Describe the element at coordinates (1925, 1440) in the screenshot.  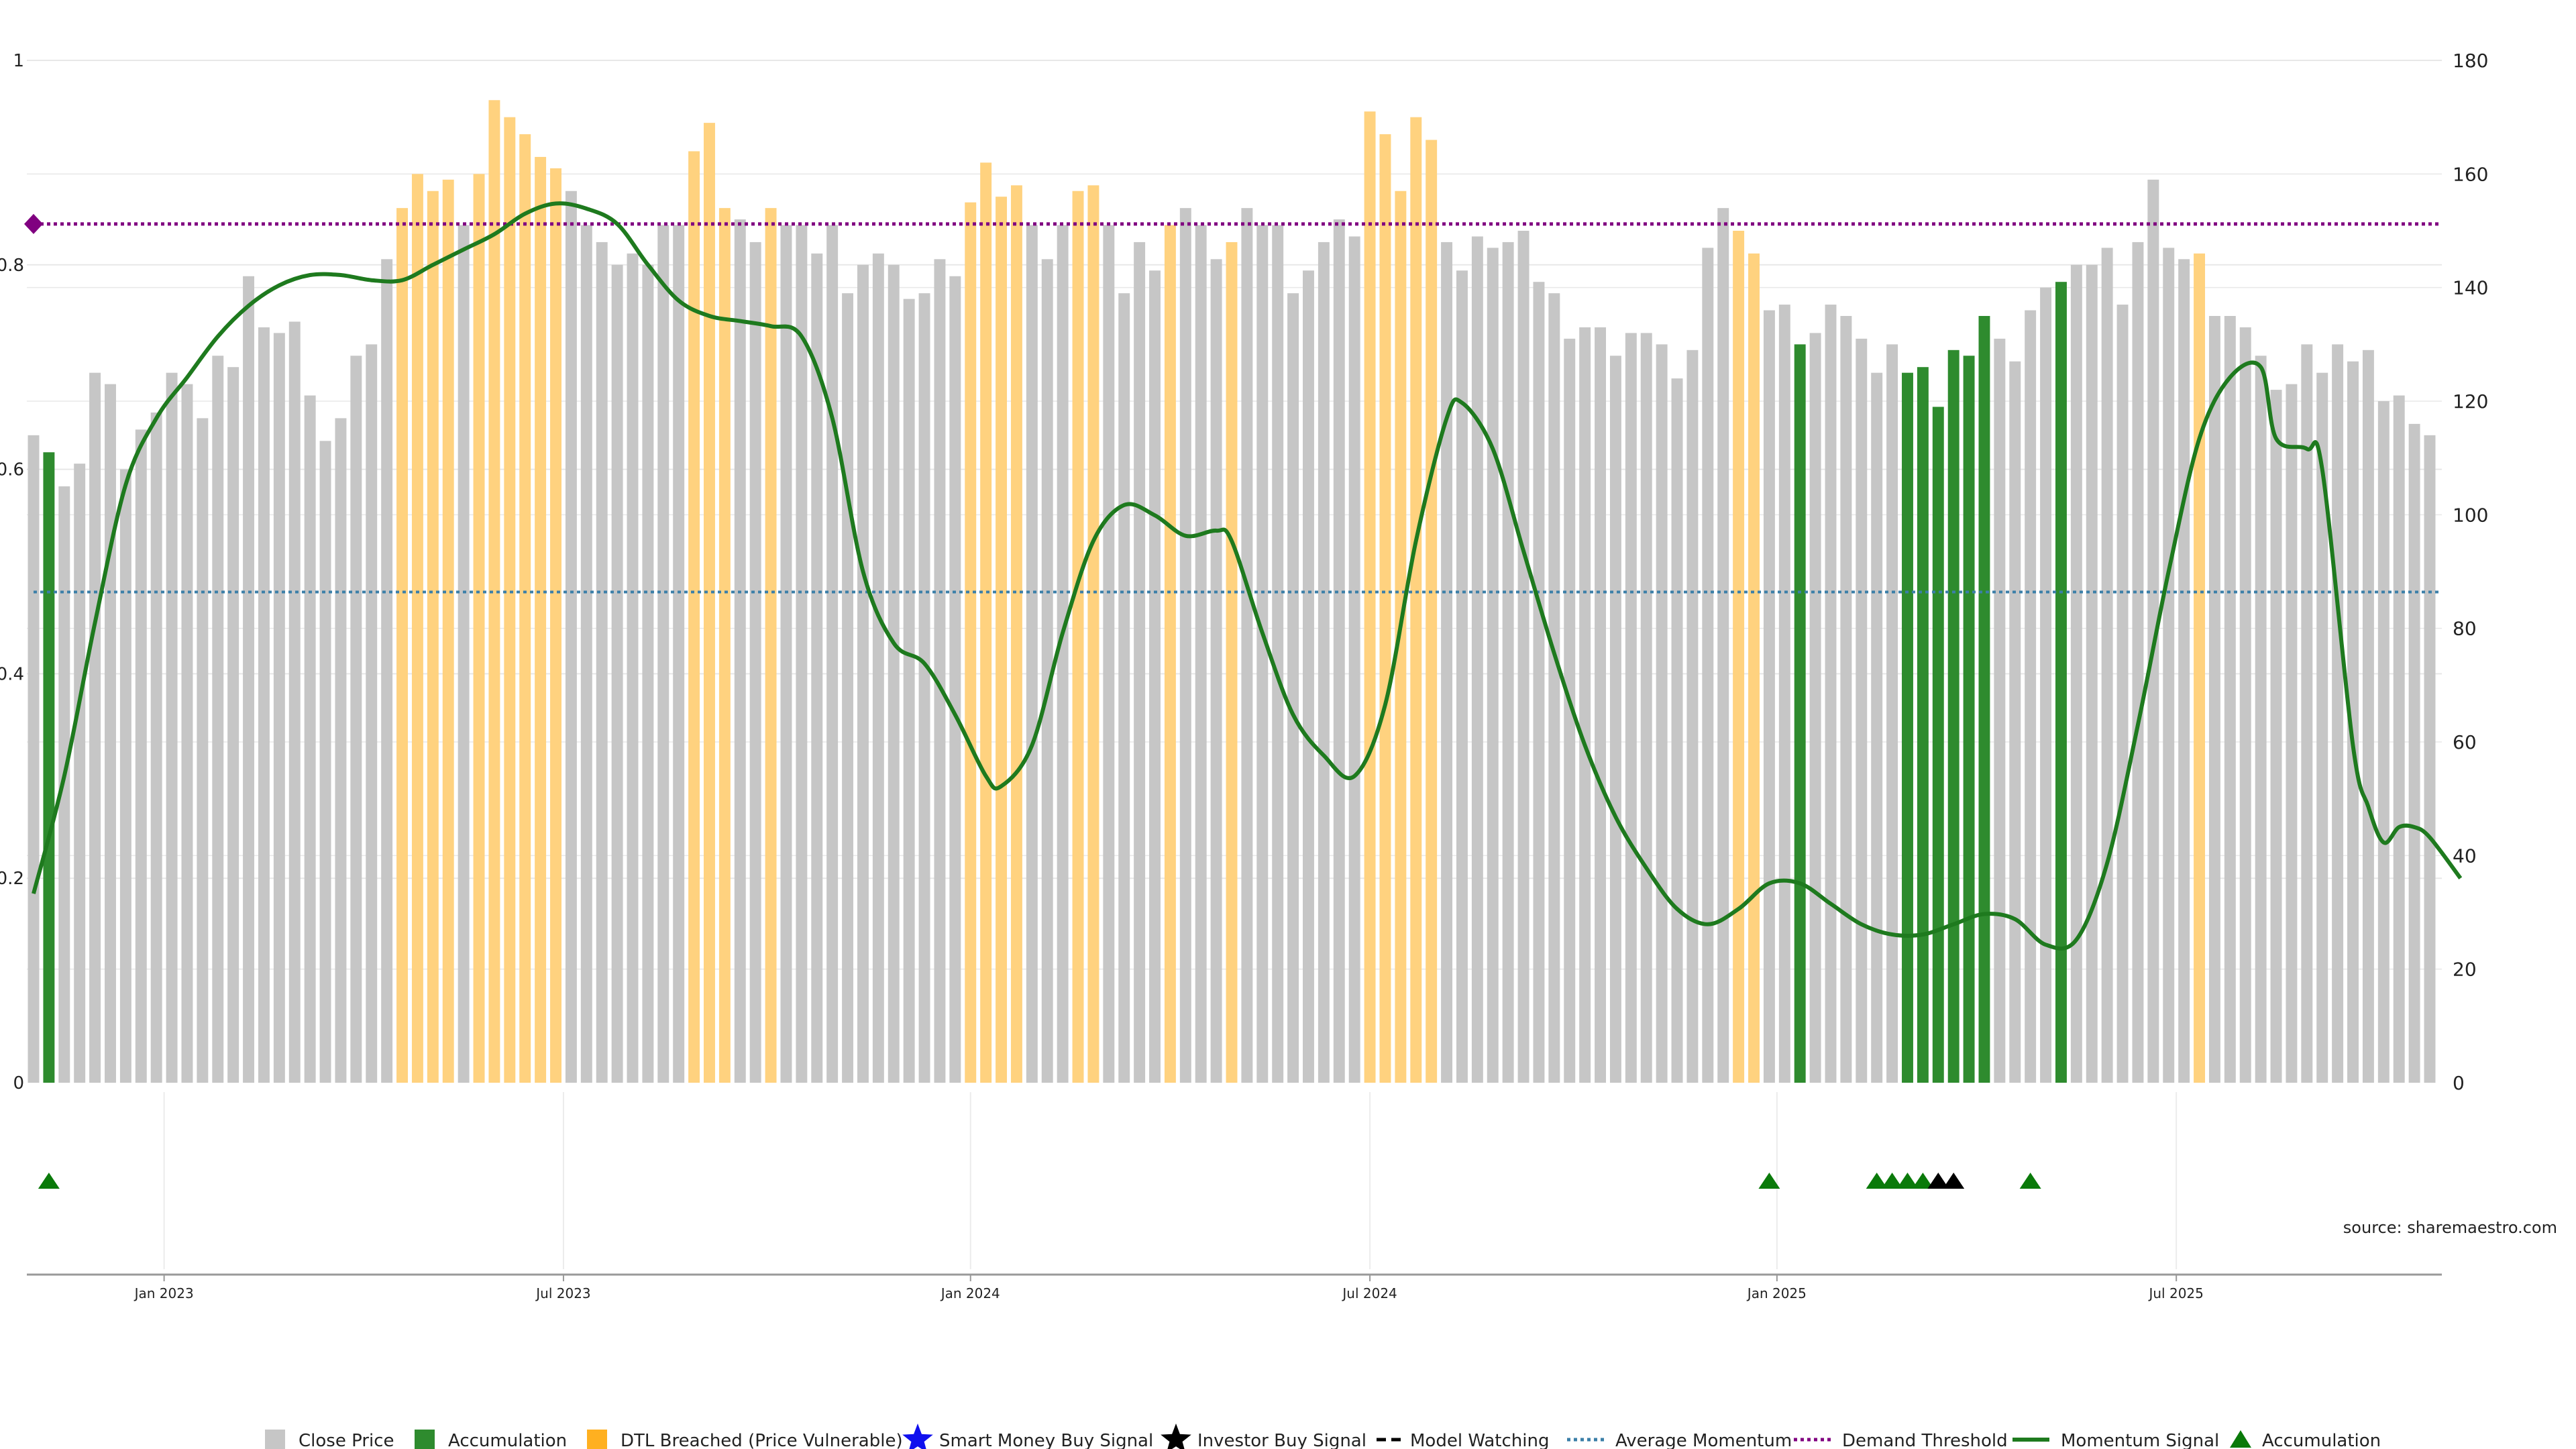
I see `legend-label: Demand Threshold` at that location.